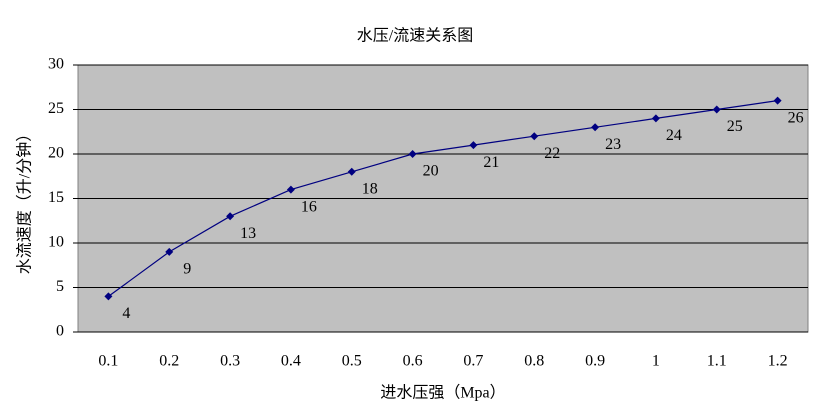 The image size is (821, 416). What do you see at coordinates (56, 64) in the screenshot?
I see `y-tick-label: 30` at bounding box center [56, 64].